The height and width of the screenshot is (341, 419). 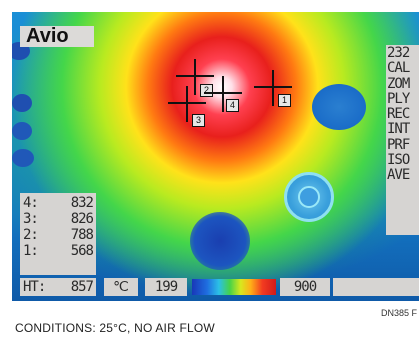 I want to click on reading-label: 4:, so click(x=31, y=203).